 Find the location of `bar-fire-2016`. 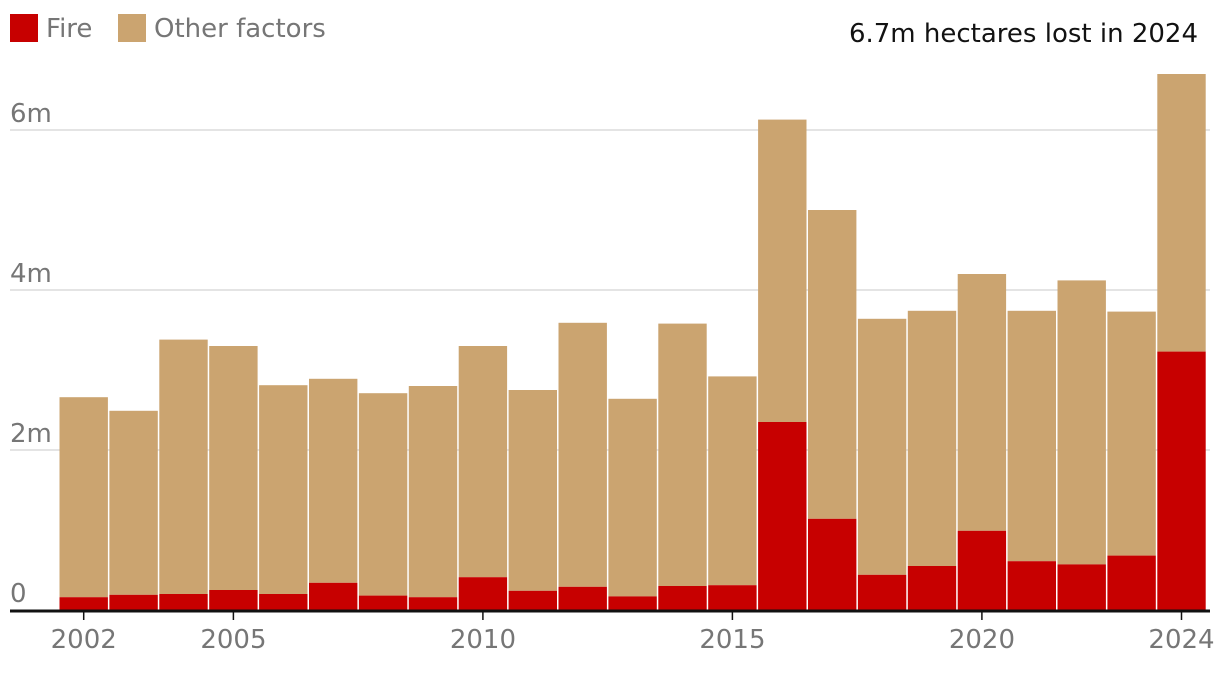

bar-fire-2016 is located at coordinates (782, 516).